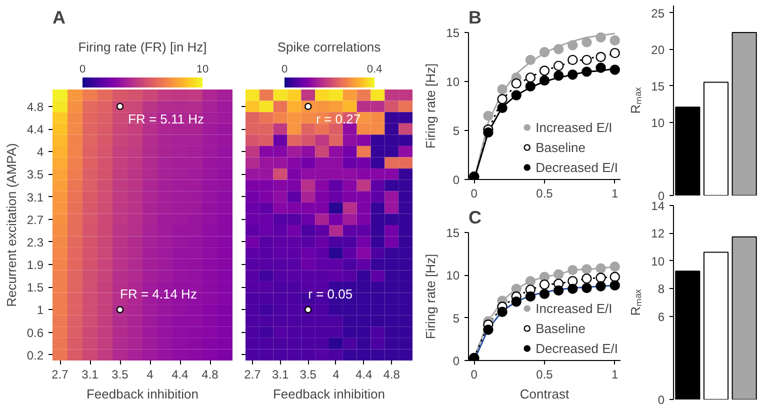 Image resolution: width=767 pixels, height=406 pixels. What do you see at coordinates (158, 294) in the screenshot?
I see `annotation: FR = 4.14 Hz` at bounding box center [158, 294].